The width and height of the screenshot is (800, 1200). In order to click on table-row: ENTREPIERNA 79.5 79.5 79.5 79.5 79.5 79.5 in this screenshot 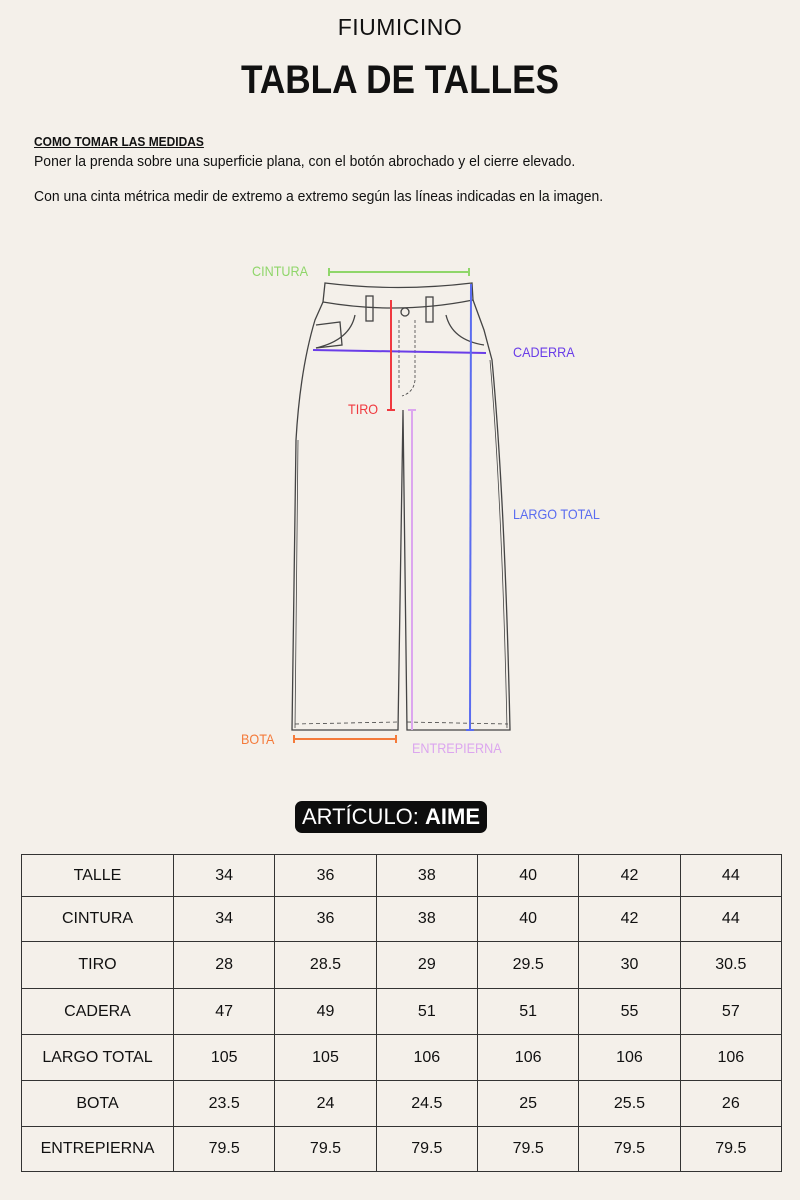, I will do `click(402, 1149)`.